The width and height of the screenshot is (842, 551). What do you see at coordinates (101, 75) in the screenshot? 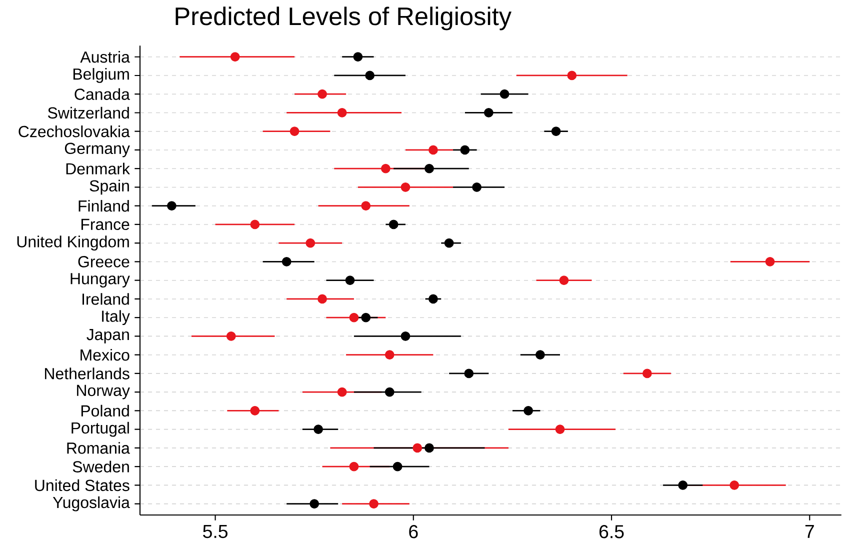
I see `y-tick-label: Belgium` at bounding box center [101, 75].